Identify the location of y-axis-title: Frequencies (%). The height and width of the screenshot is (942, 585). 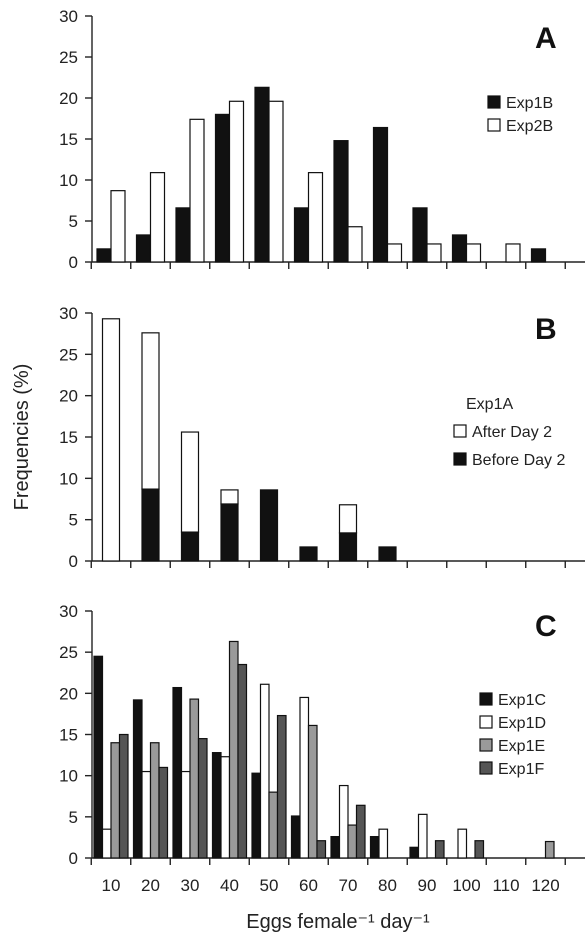
(22, 437).